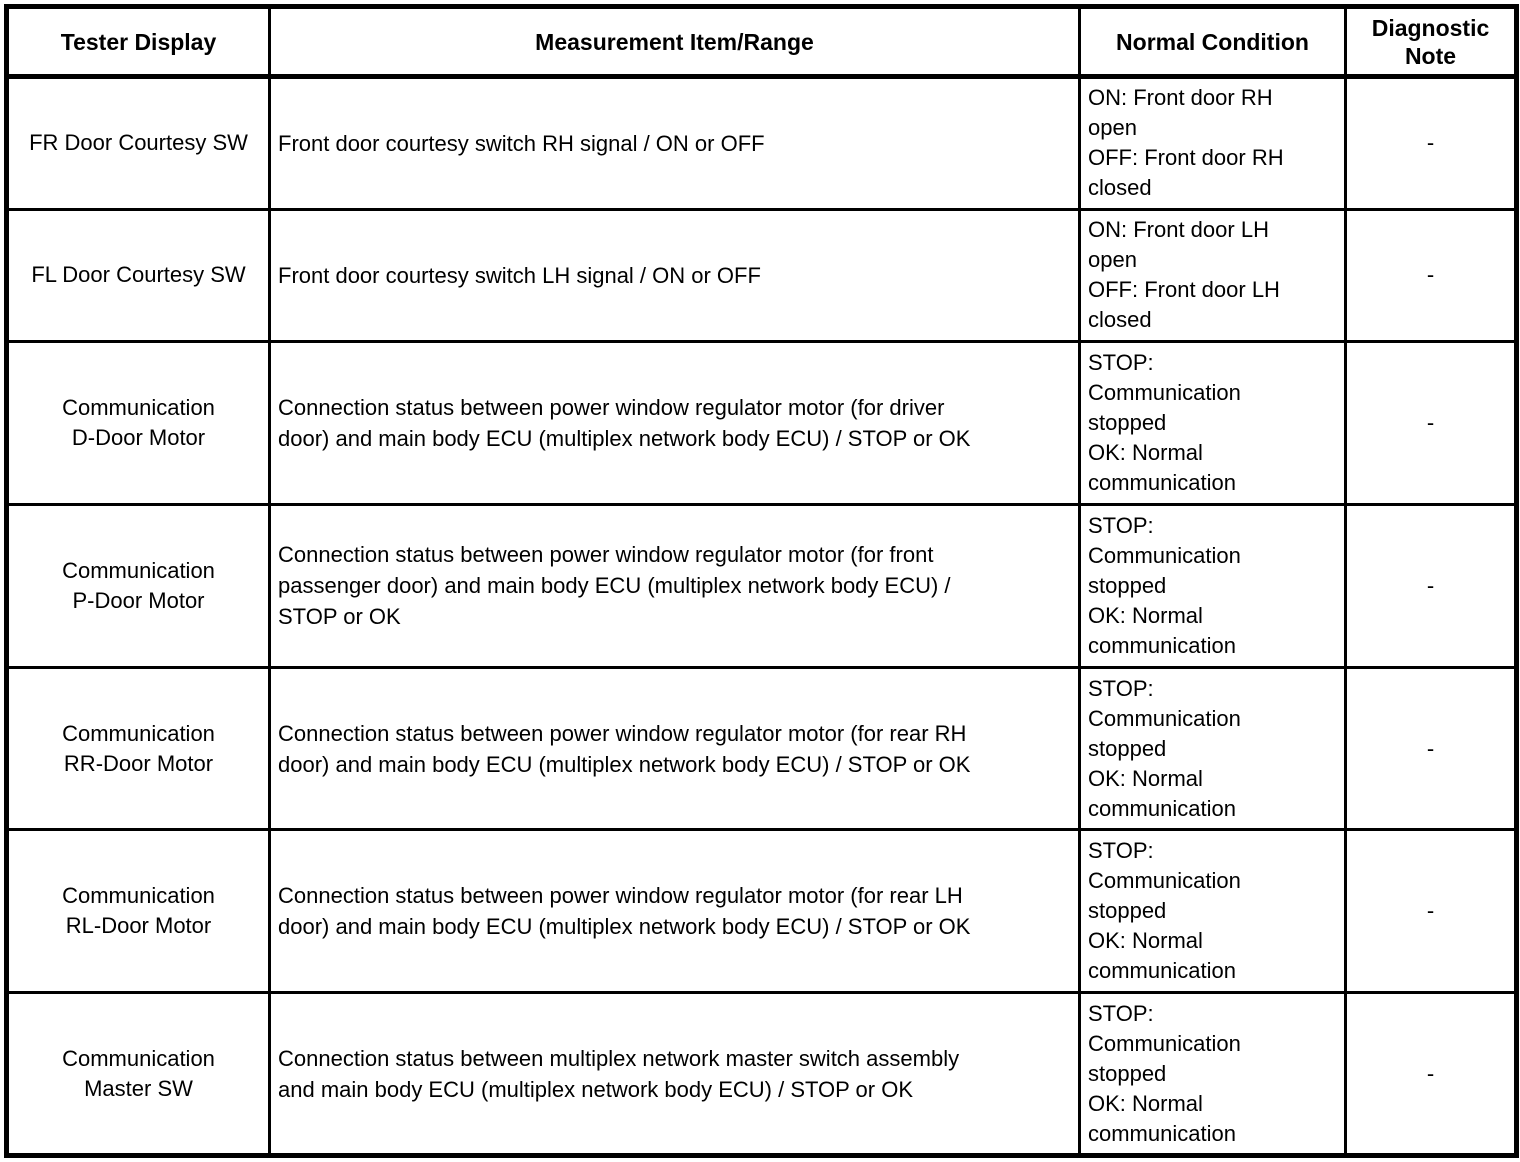  I want to click on tester-display-cell: FL Door Courtesy SW, so click(138, 275).